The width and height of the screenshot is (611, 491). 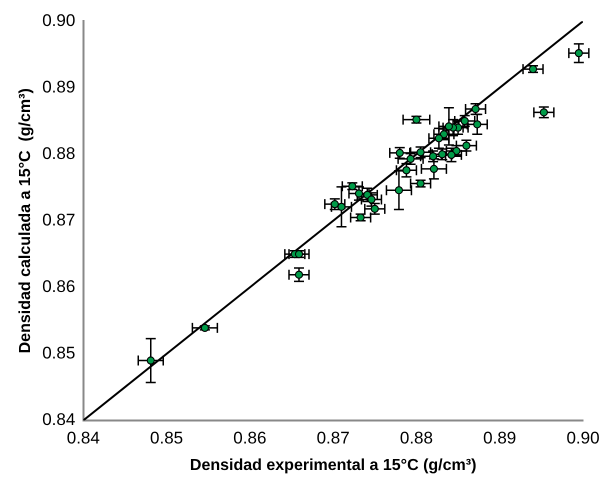 What do you see at coordinates (59, 220) in the screenshot?
I see `y-tick-label: 0.87` at bounding box center [59, 220].